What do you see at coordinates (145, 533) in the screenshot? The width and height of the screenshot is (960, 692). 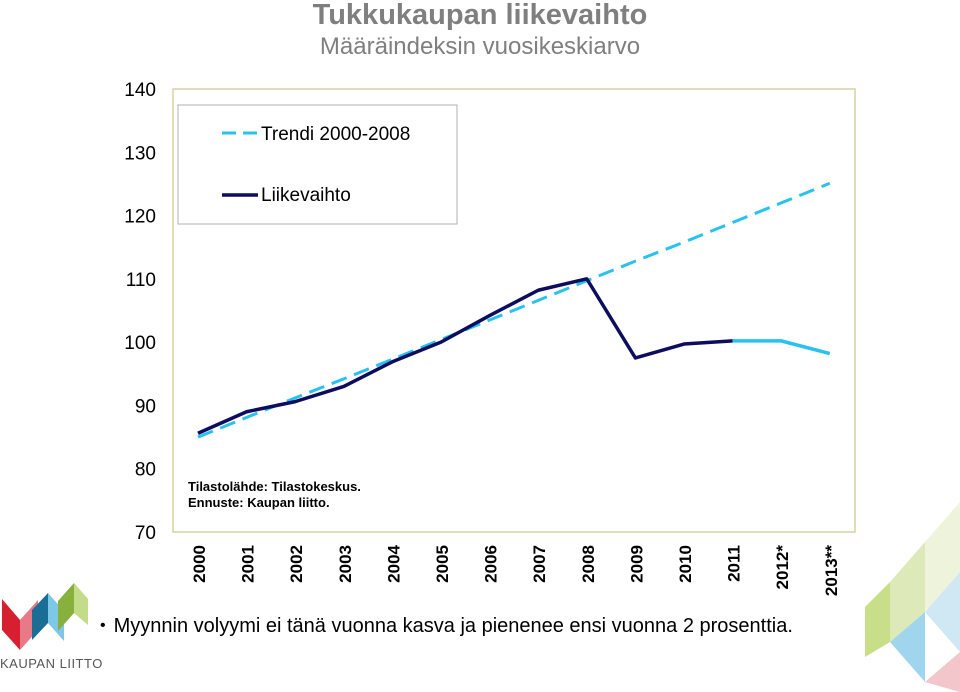 I see `y-tick-label: 70` at bounding box center [145, 533].